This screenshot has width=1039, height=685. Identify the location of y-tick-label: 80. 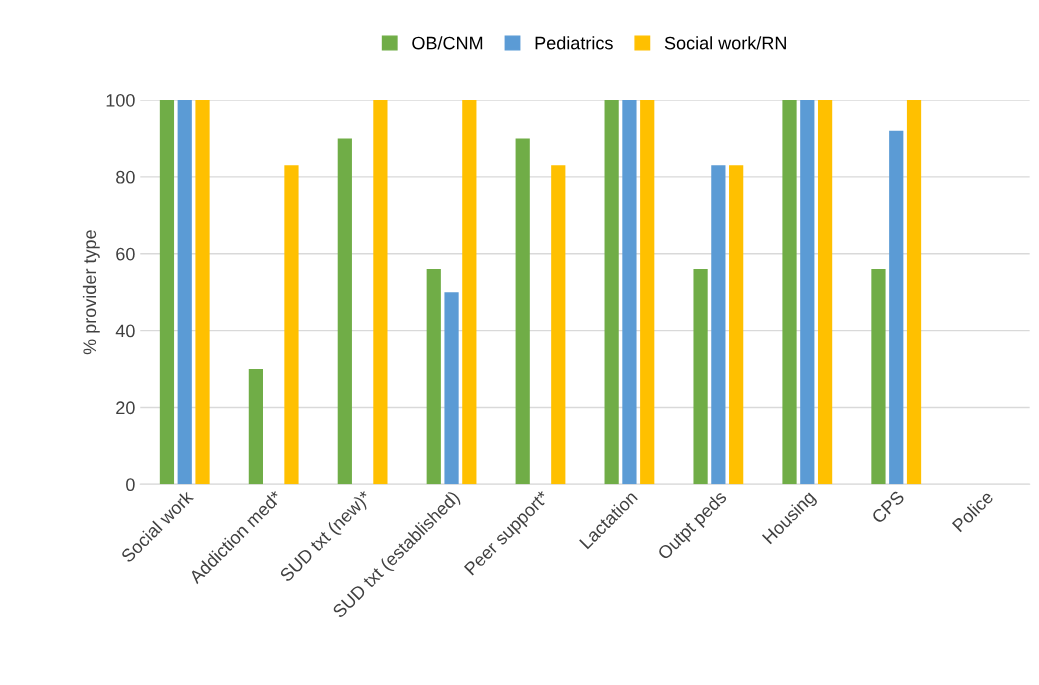
(125, 177).